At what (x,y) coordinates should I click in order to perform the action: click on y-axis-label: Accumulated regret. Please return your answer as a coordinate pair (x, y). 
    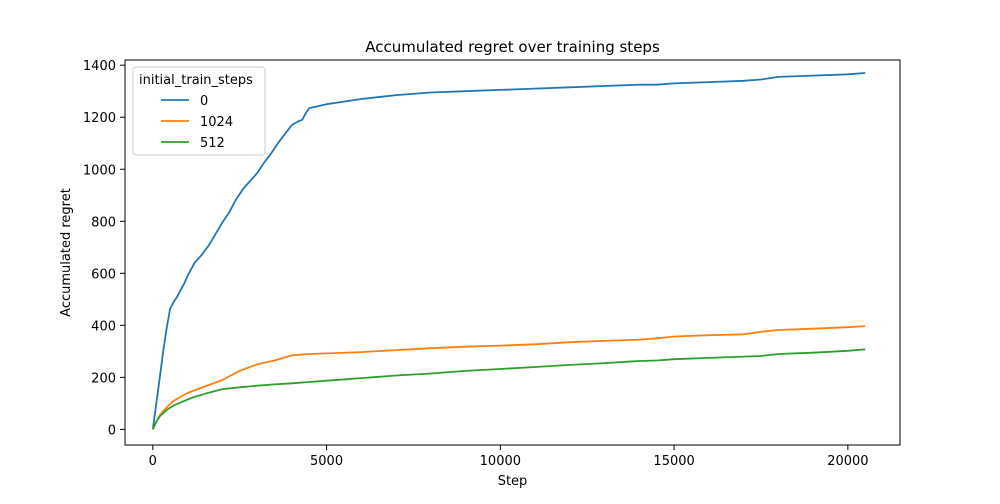
    Looking at the image, I should click on (66, 252).